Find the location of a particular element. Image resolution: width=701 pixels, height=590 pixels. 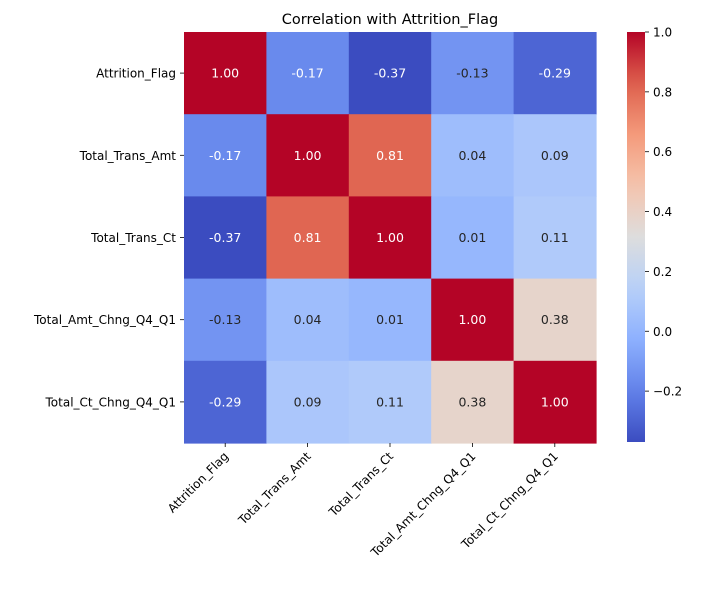

colorbar-tick-label: 0.0 is located at coordinates (662, 332).